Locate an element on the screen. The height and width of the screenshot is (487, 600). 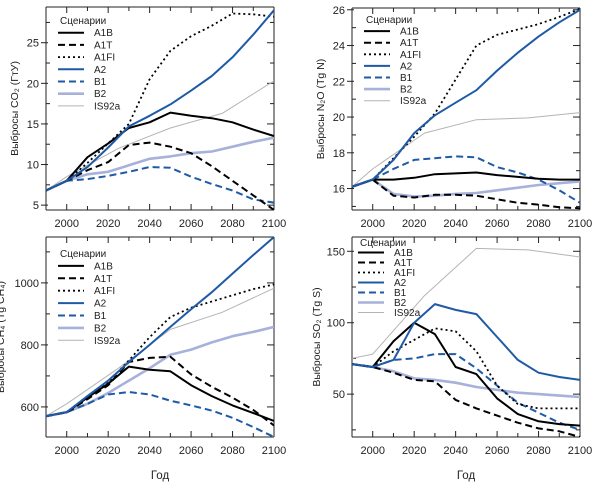
series-group is located at coordinates (466, 342).